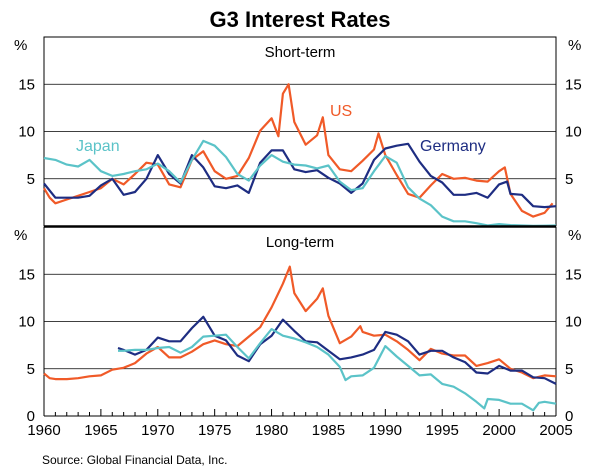  Describe the element at coordinates (385, 430) in the screenshot. I see `x-tick-label-1990: 1990` at that location.